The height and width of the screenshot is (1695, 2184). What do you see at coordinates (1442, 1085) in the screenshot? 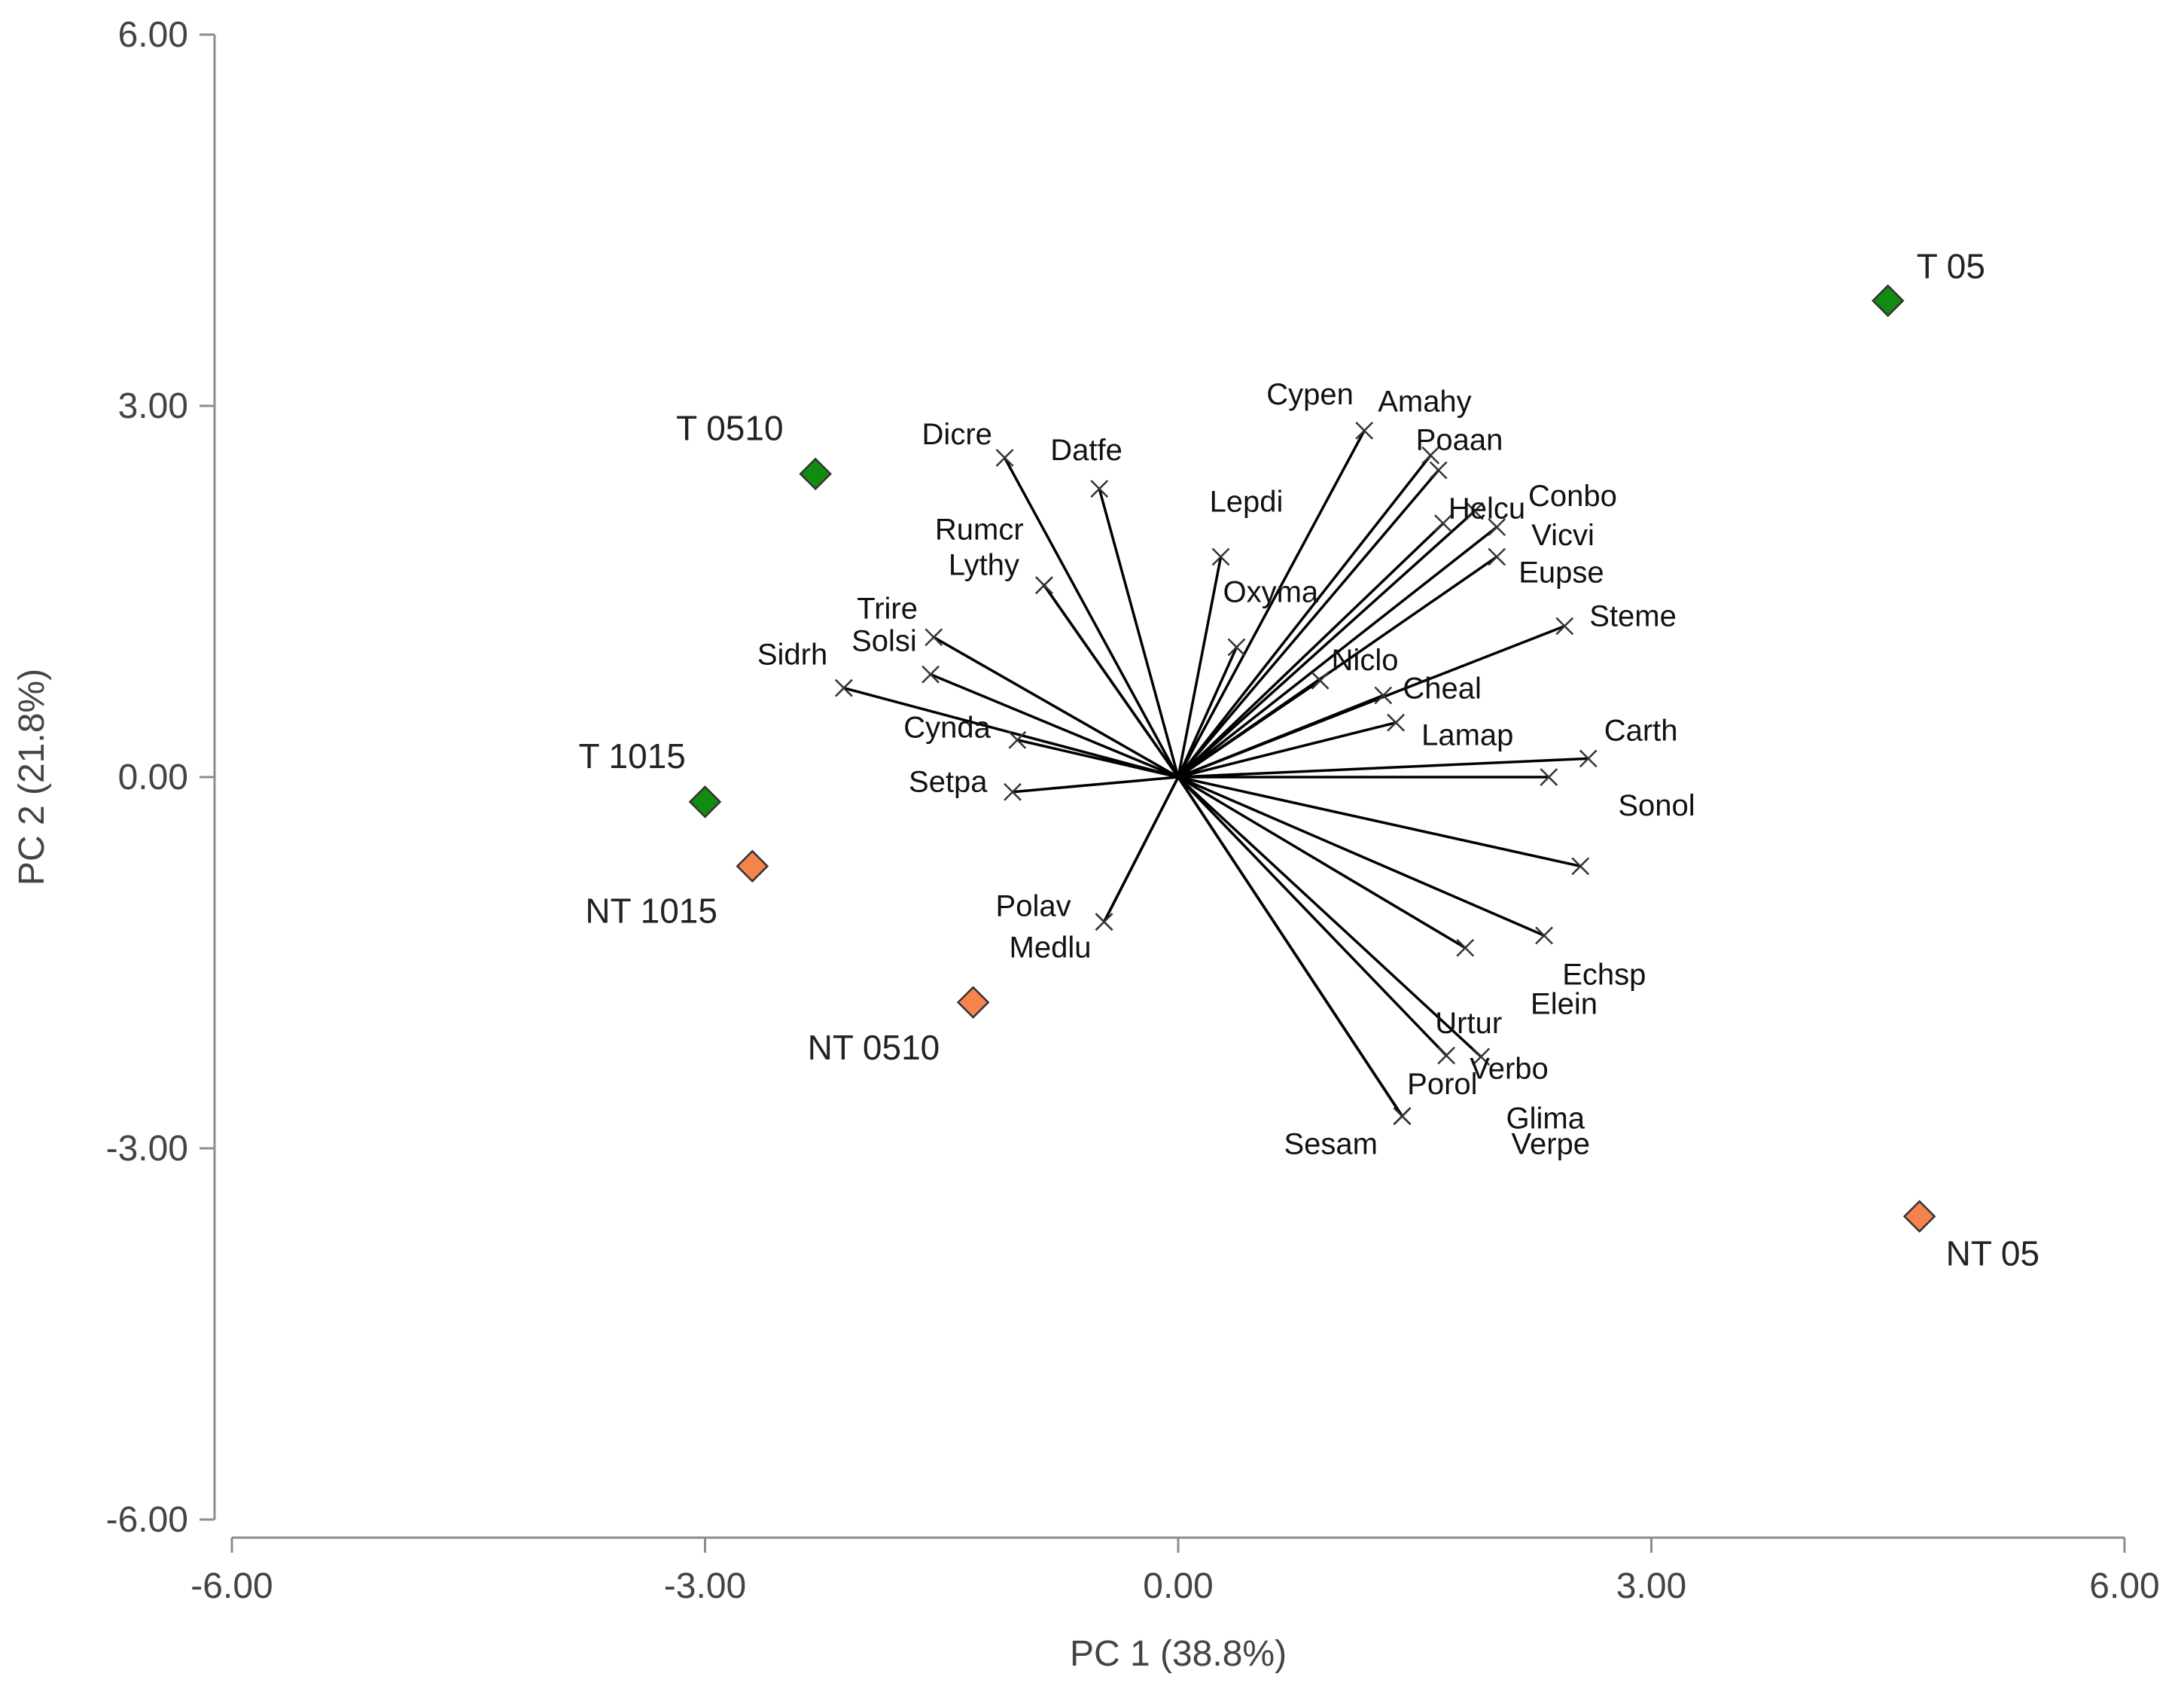
I see `variable-label-porol: Porol` at bounding box center [1442, 1085].